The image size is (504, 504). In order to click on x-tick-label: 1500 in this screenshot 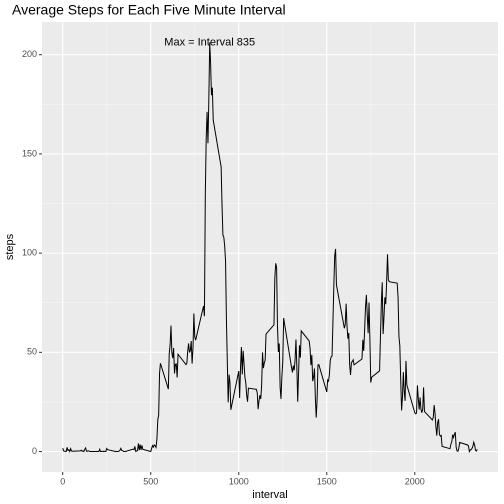, I will do `click(327, 481)`.